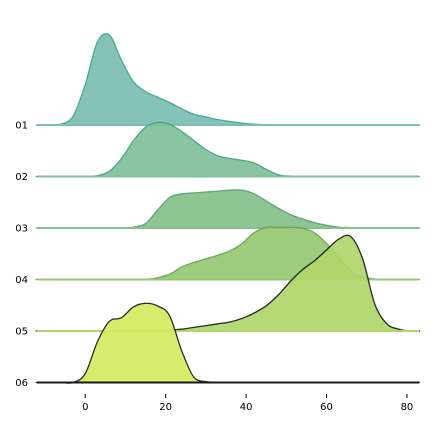 This screenshot has height=432, width=432. Describe the element at coordinates (21, 126) in the screenshot. I see `ridge-label-01: 01` at that location.